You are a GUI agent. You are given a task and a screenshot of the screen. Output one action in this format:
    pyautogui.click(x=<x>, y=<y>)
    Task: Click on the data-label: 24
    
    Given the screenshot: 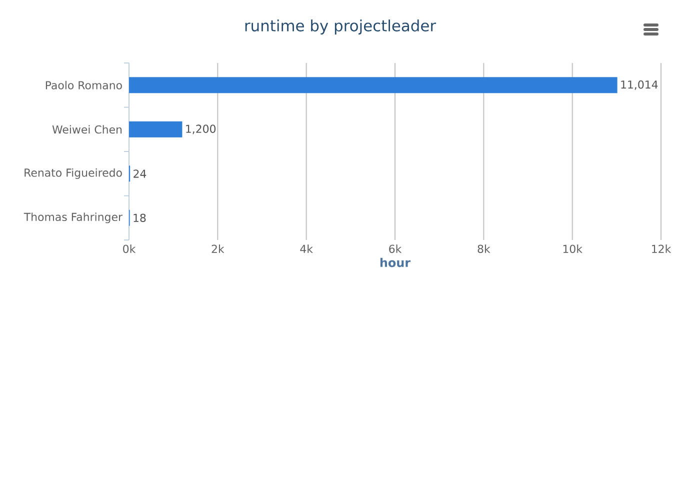 What is the action you would take?
    pyautogui.click(x=140, y=174)
    